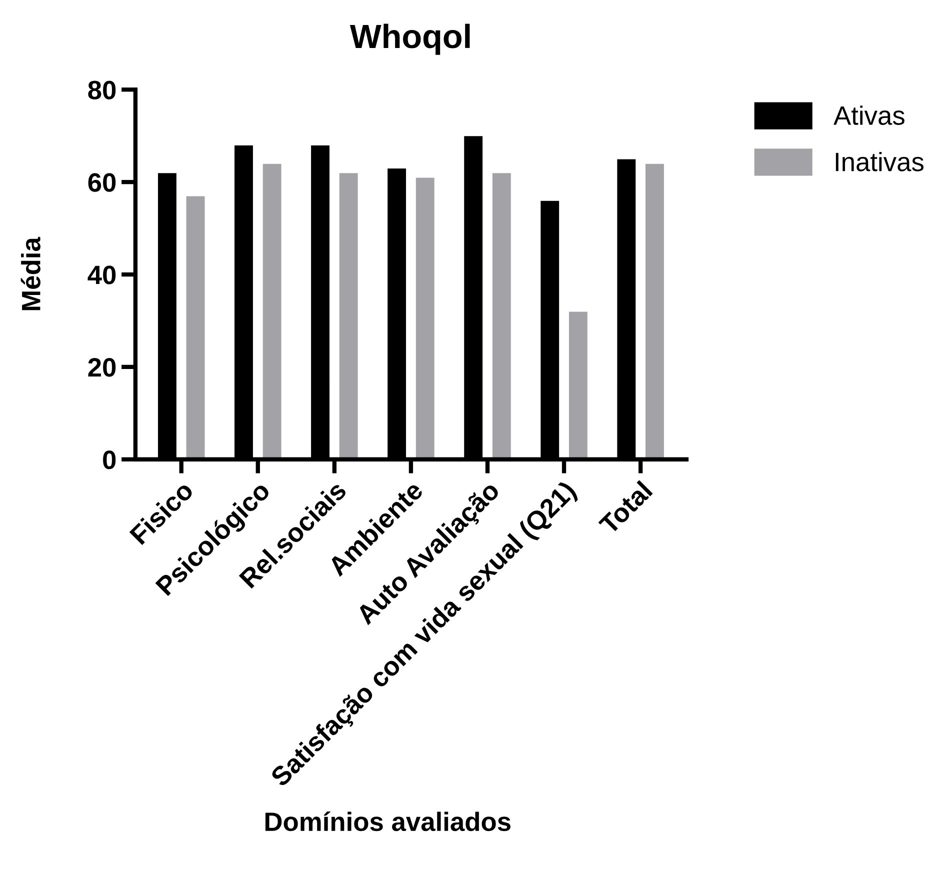  What do you see at coordinates (410, 39) in the screenshot?
I see `chart-title: Whoqol` at bounding box center [410, 39].